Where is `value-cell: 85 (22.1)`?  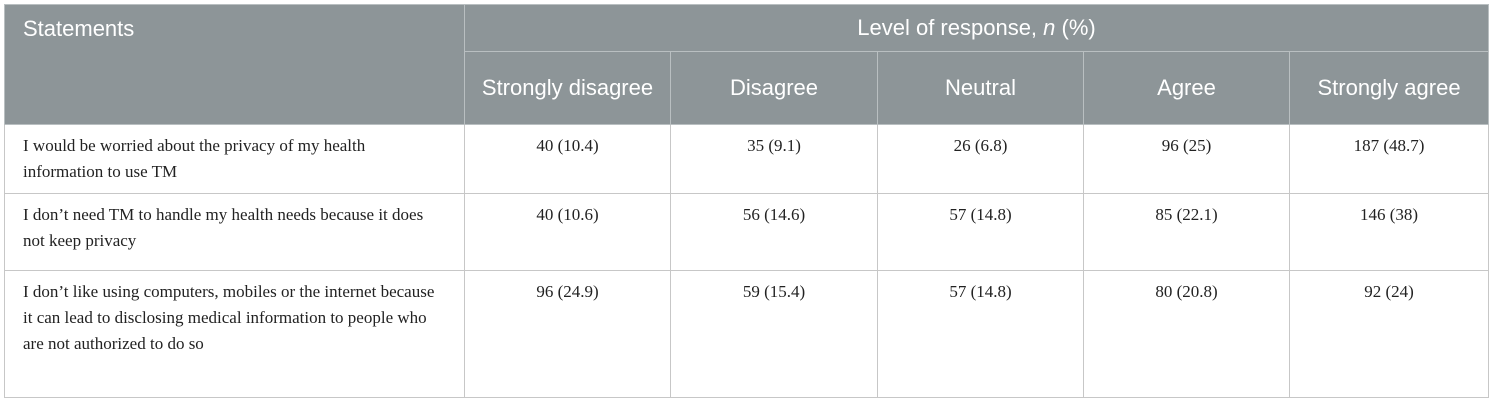
value-cell: 85 (22.1) is located at coordinates (1186, 232).